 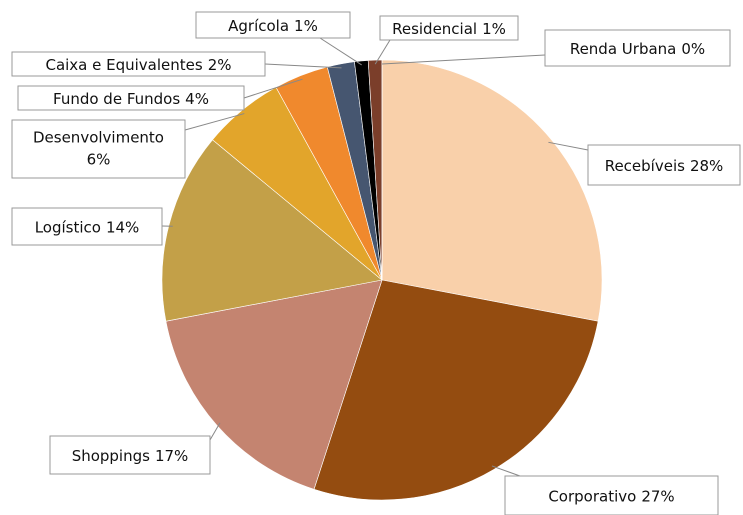 I want to click on slice-label: Agrícola 1%, so click(x=273, y=26).